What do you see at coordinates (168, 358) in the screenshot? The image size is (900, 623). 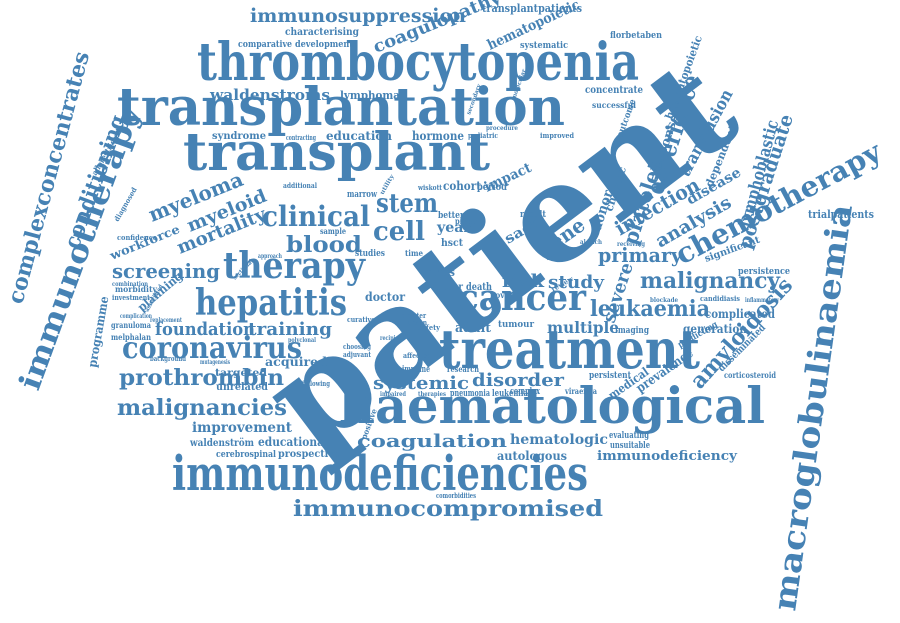 I see `word-background: background` at bounding box center [168, 358].